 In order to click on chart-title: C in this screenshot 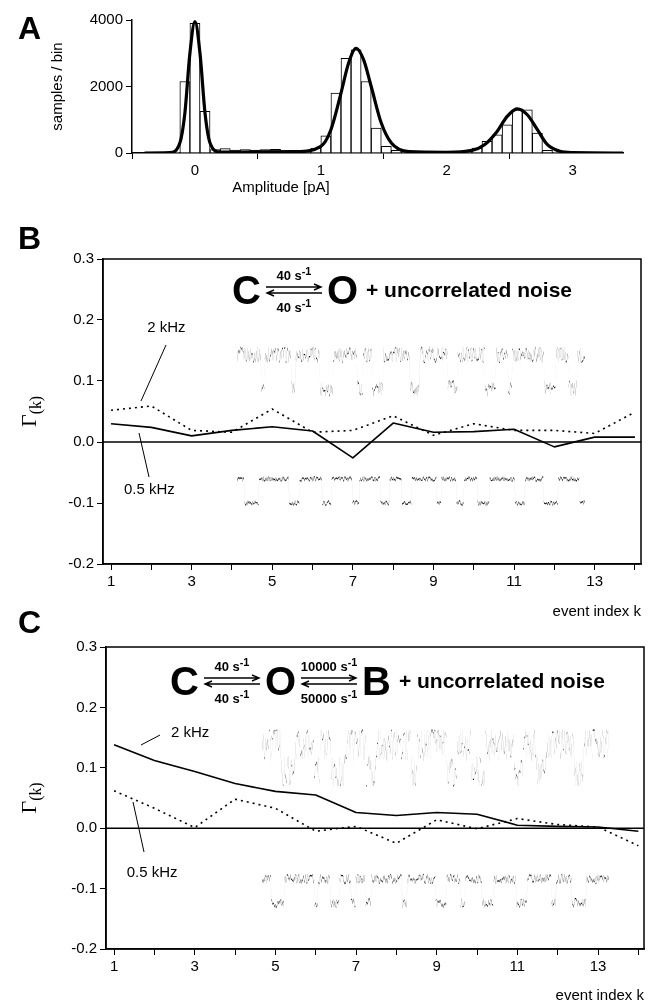, I will do `click(30, 621)`.